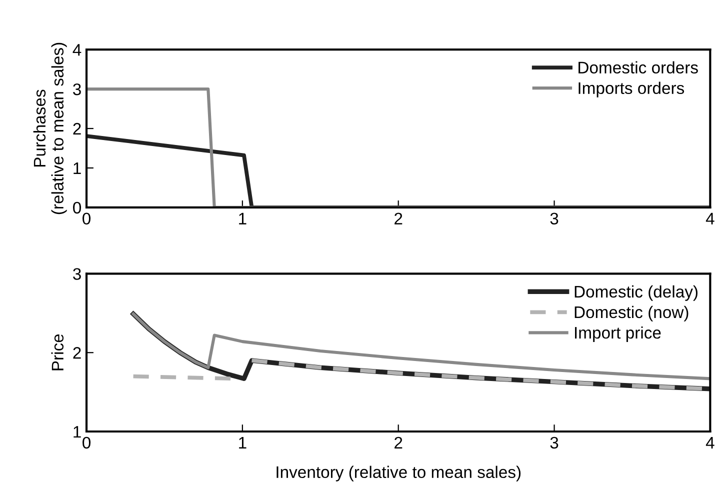 This screenshot has width=721, height=496. What do you see at coordinates (631, 90) in the screenshot?
I see `legend-label: Imports orders` at bounding box center [631, 90].